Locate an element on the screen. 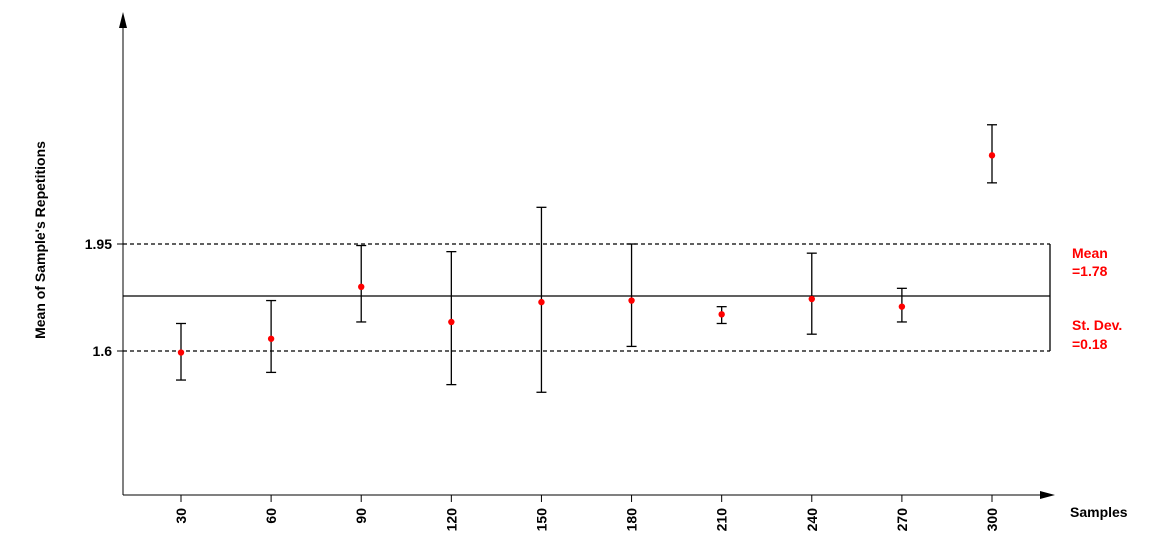 This screenshot has height=545, width=1157. mean-annotation-label: Mean is located at coordinates (1090, 253).